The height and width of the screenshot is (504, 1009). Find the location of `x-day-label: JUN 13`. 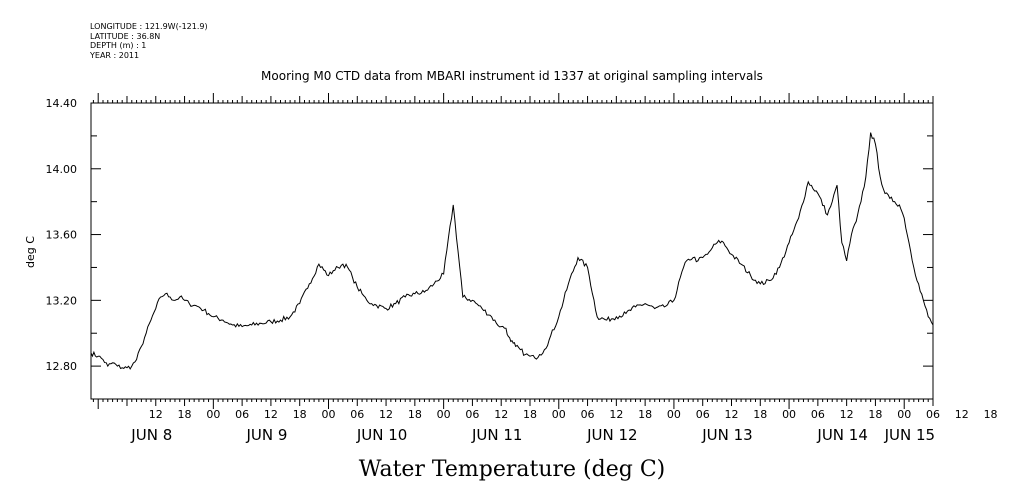

x-day-label: JUN 13 is located at coordinates (726, 435).